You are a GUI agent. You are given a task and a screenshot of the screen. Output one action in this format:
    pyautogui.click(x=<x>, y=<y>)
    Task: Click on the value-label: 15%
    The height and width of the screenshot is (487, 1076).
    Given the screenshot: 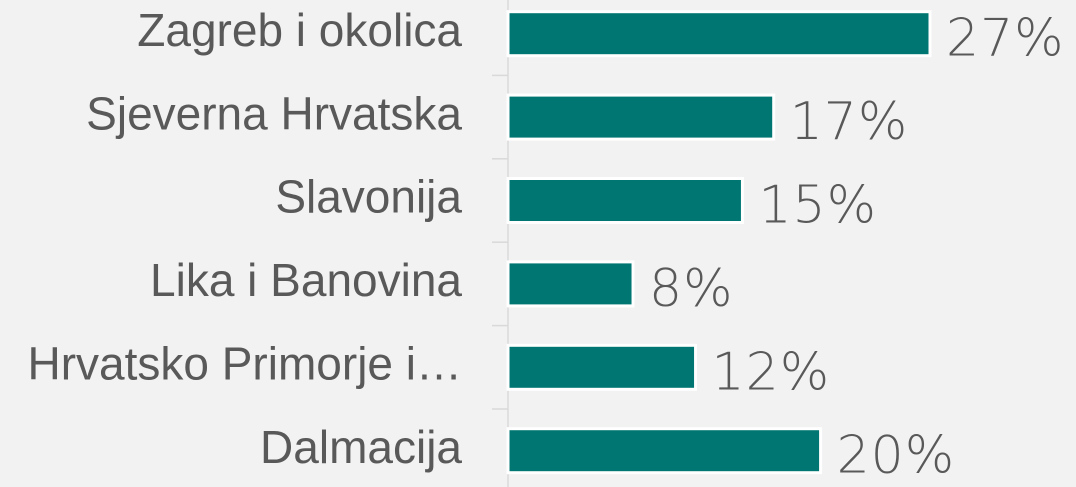 What is the action you would take?
    pyautogui.click(x=817, y=206)
    